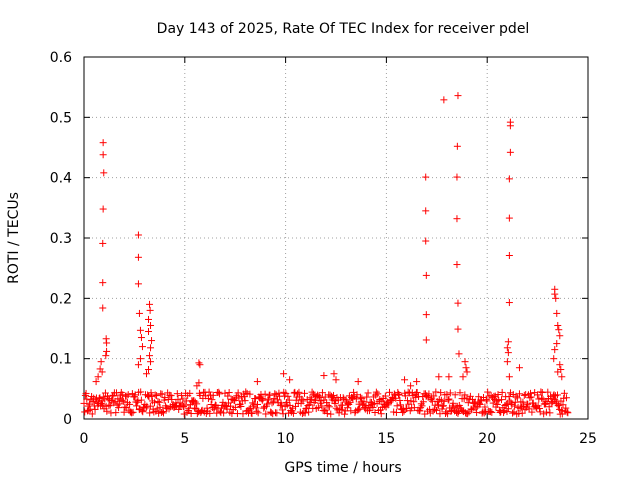  What do you see at coordinates (588, 439) in the screenshot?
I see `x-tick-label: 25` at bounding box center [588, 439].